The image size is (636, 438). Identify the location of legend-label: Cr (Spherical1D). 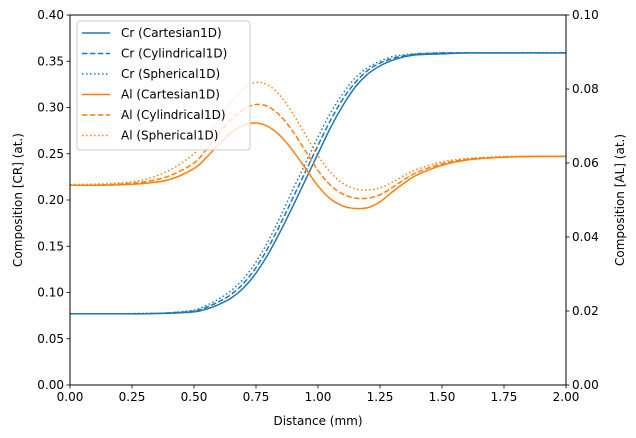
(170, 74).